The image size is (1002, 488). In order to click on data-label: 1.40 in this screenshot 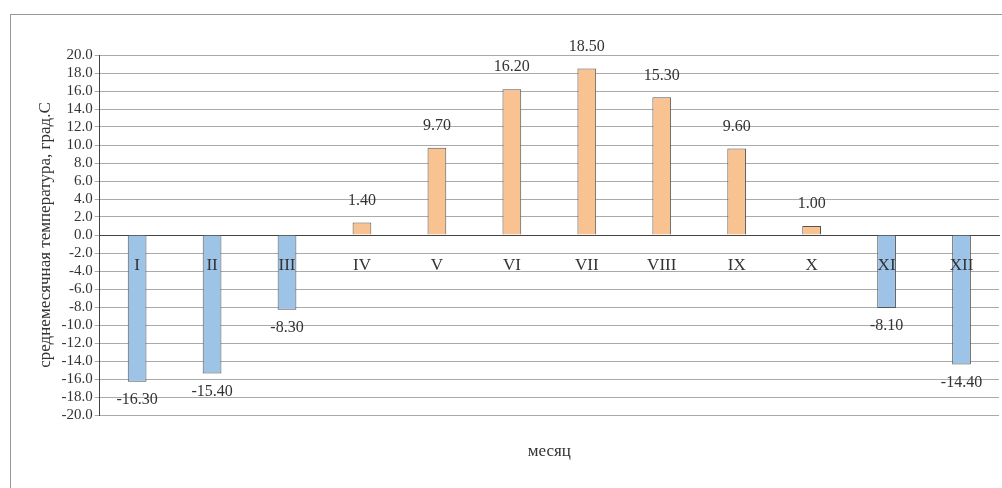, I will do `click(361, 199)`.